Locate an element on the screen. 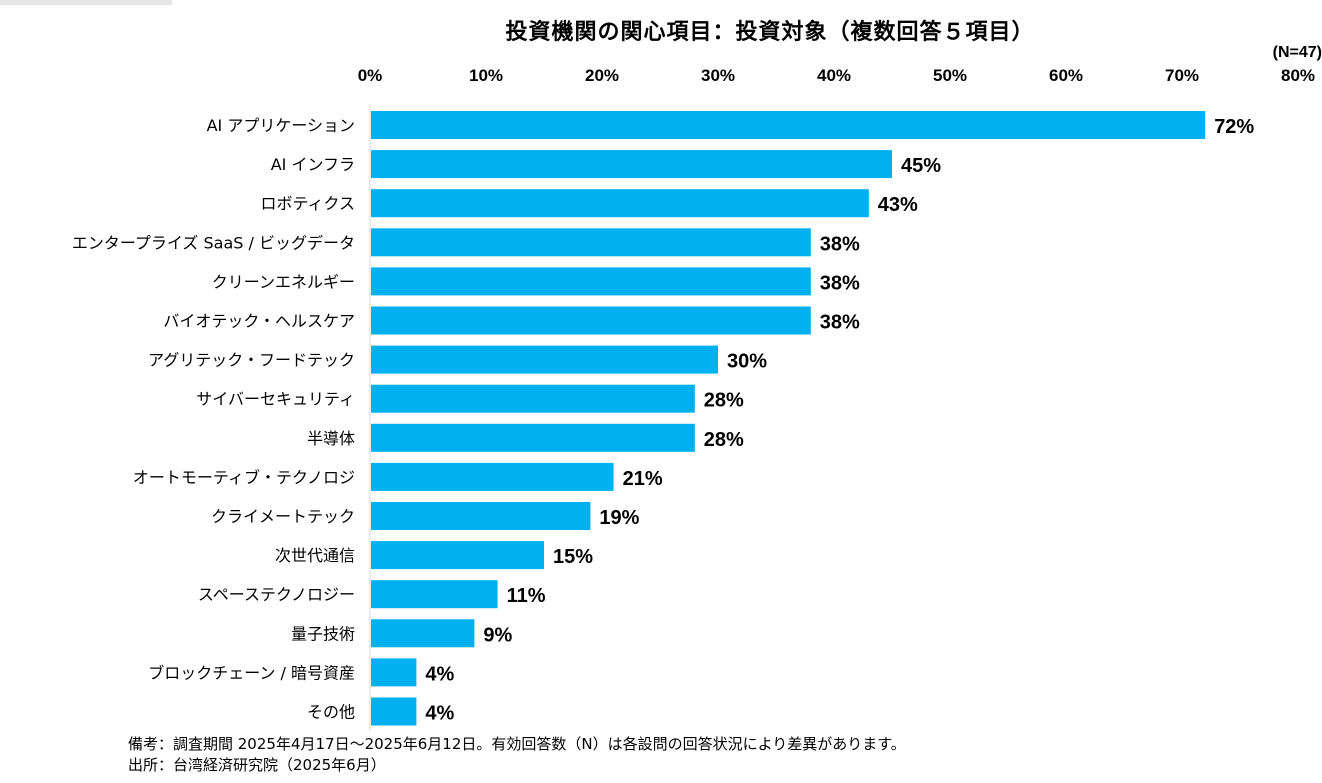 The image size is (1322, 783). category-label: その他 is located at coordinates (331, 712).